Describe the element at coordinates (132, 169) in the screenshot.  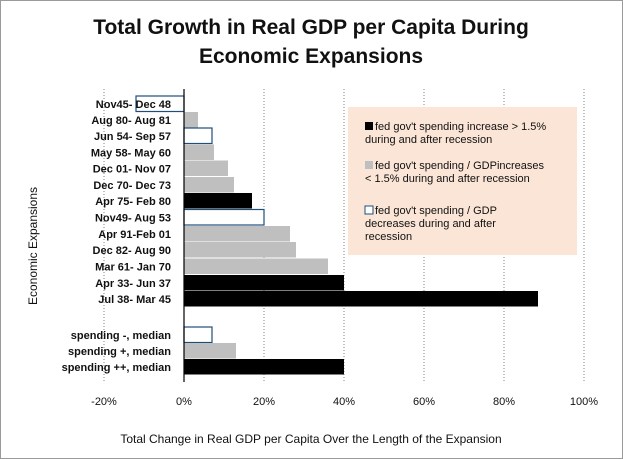
I see `category-label: Dec 01- Nov 07` at that location.